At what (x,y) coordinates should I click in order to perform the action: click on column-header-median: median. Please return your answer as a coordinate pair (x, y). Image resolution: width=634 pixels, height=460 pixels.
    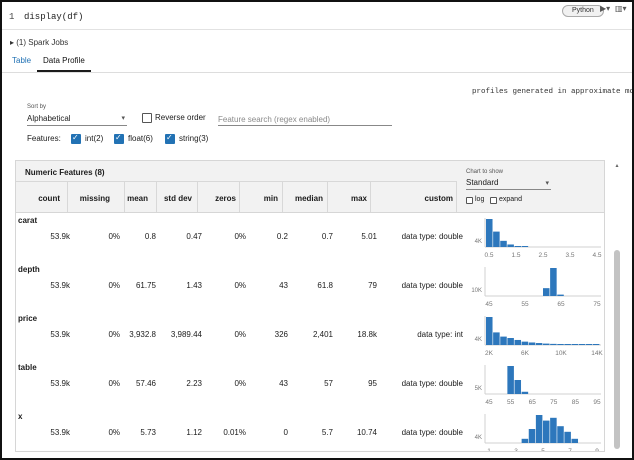
    Looking at the image, I should click on (308, 198).